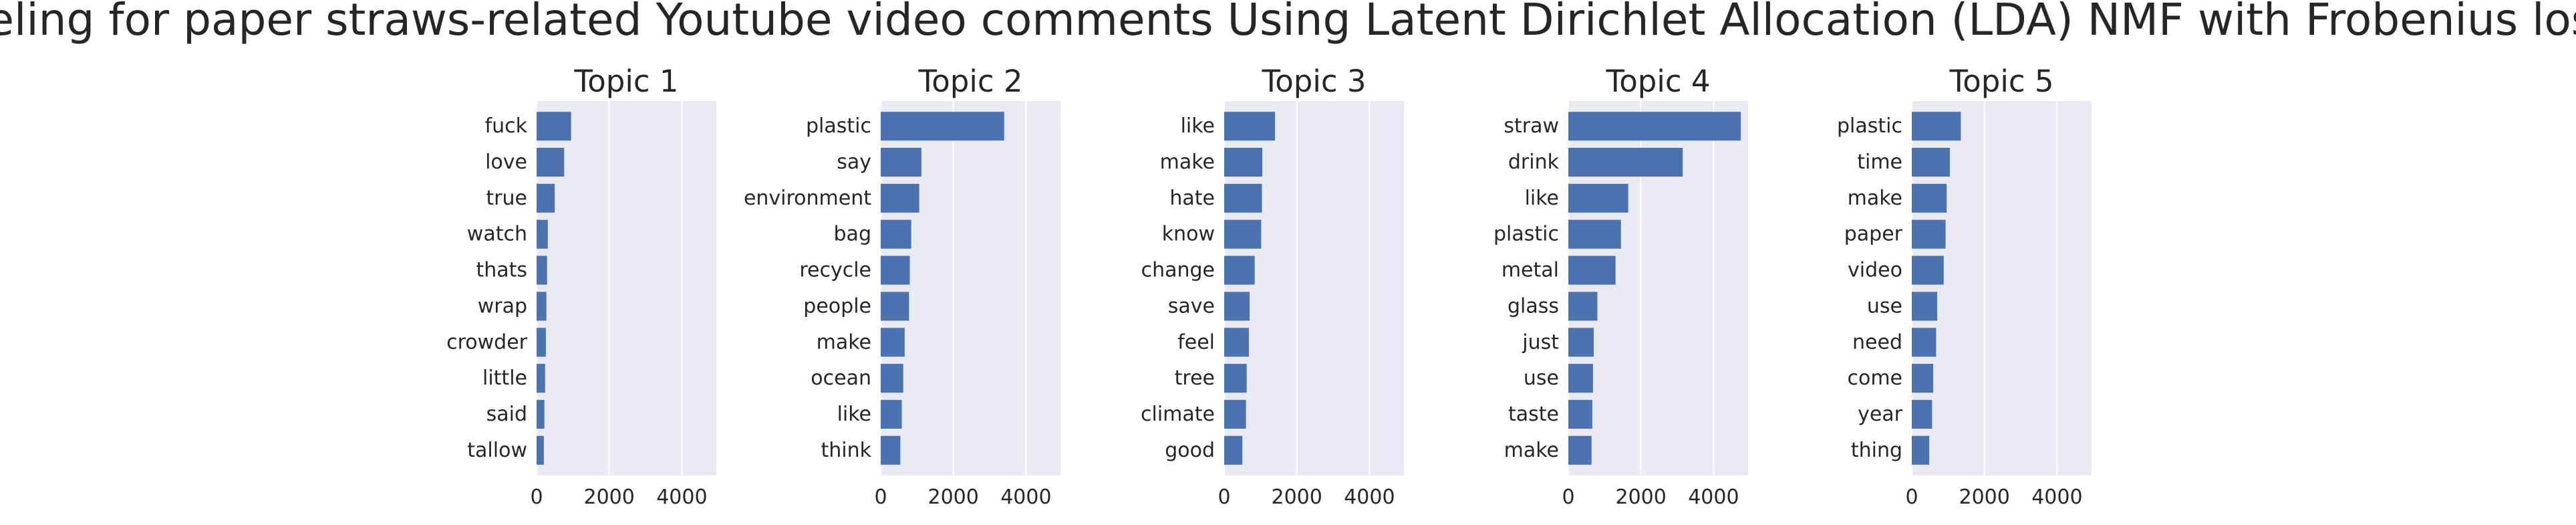  What do you see at coordinates (497, 234) in the screenshot?
I see `y-tick-label: watch` at bounding box center [497, 234].